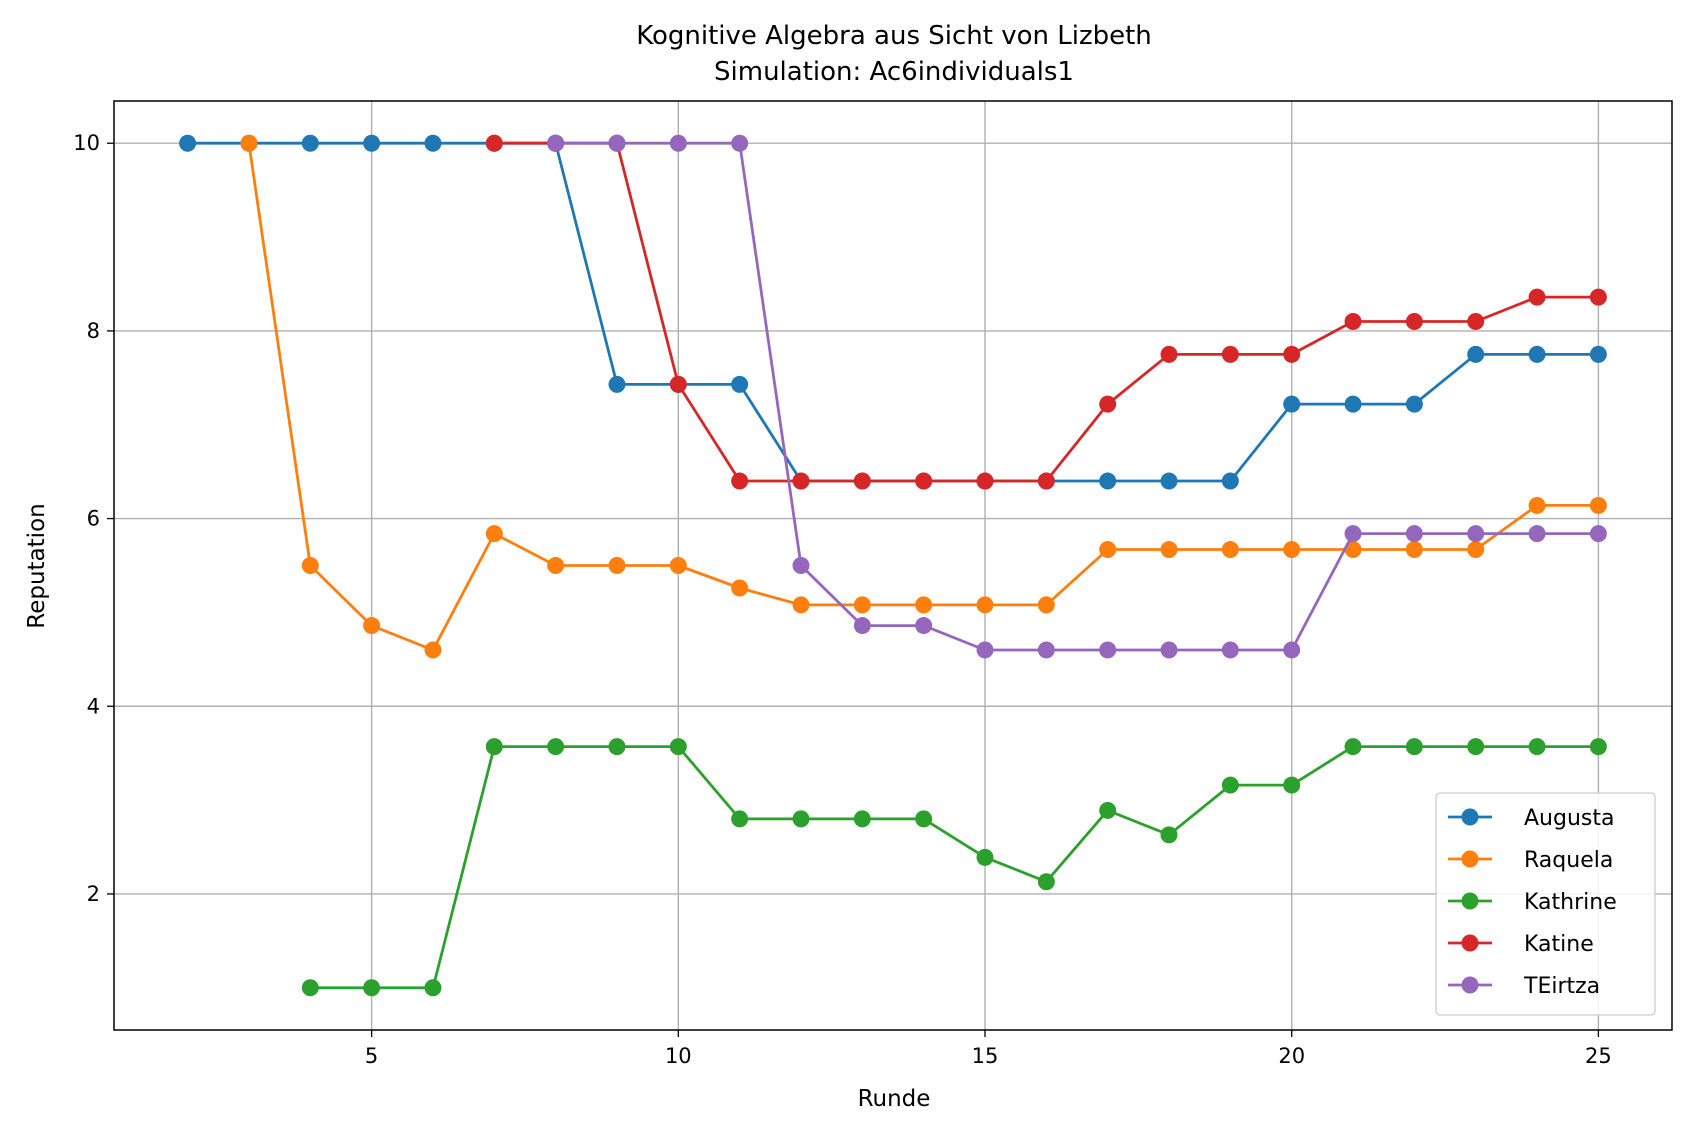  Describe the element at coordinates (93, 331) in the screenshot. I see `y-tick-label: 8` at that location.